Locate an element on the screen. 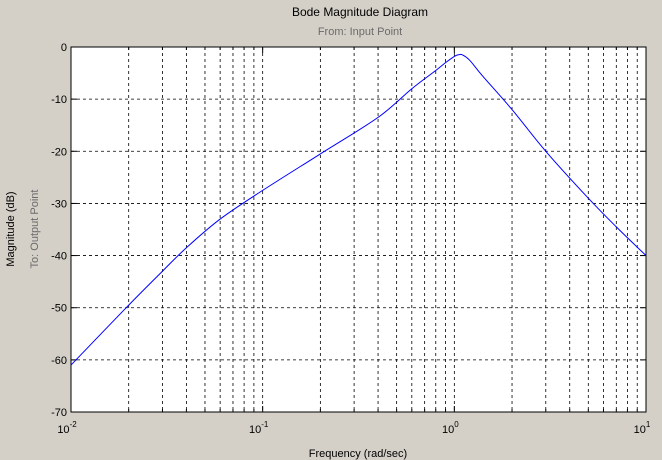 This screenshot has width=662, height=460. y-axis-sublabel: To: Output Point is located at coordinates (35, 229).